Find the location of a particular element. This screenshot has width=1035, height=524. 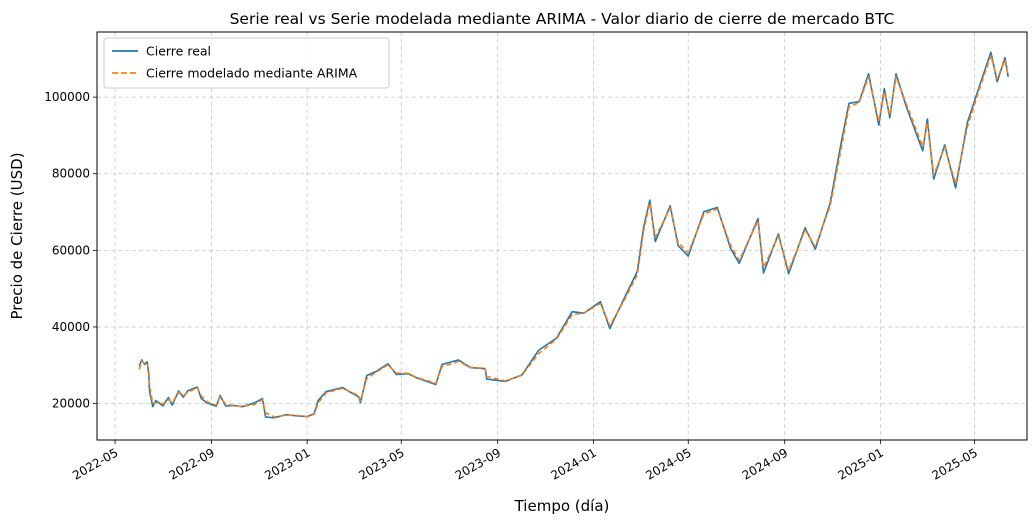

y-tick-label: 40000 is located at coordinates (71, 327).